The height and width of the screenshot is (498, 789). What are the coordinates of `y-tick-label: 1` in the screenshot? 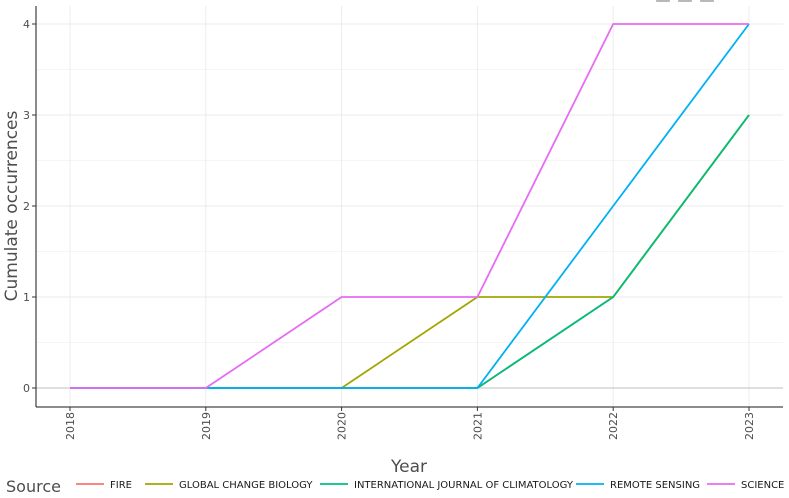 It's located at (26, 297).